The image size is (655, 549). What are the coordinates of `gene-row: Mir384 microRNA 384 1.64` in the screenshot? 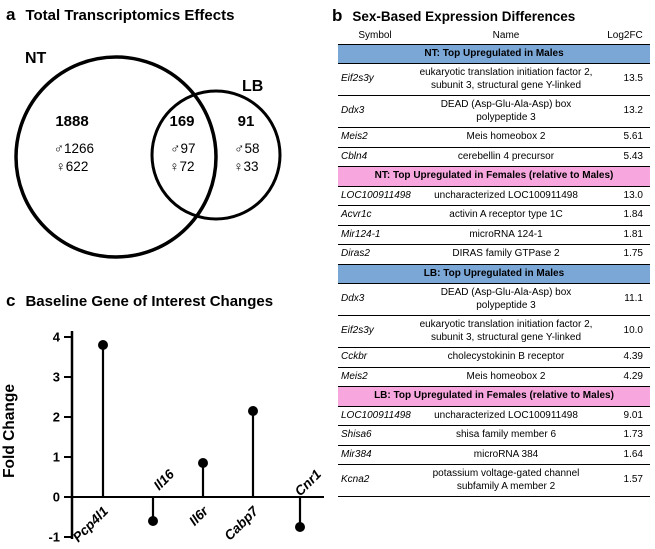 It's located at (494, 454).